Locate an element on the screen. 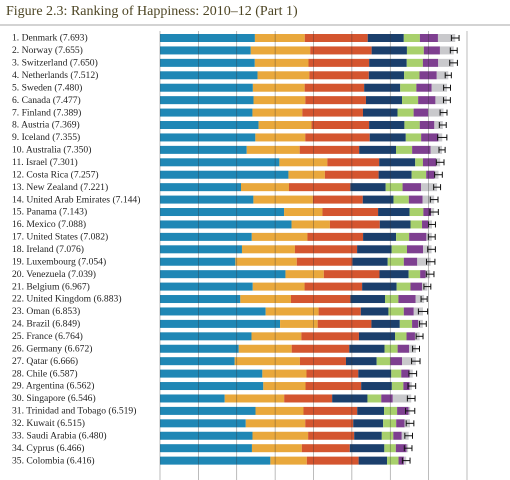  category-label: 8. Austria (7.369) is located at coordinates (46, 125).